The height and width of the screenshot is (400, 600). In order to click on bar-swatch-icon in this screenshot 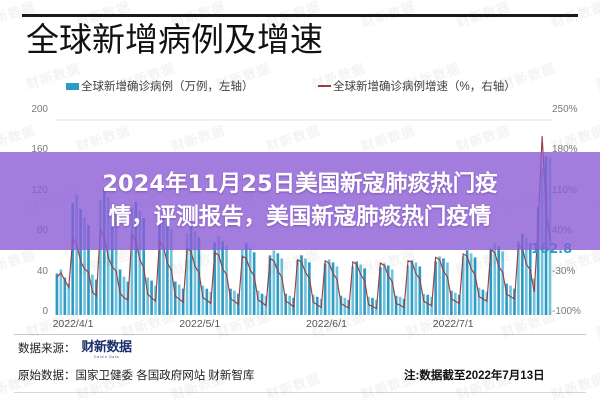, I will do `click(72, 86)`.